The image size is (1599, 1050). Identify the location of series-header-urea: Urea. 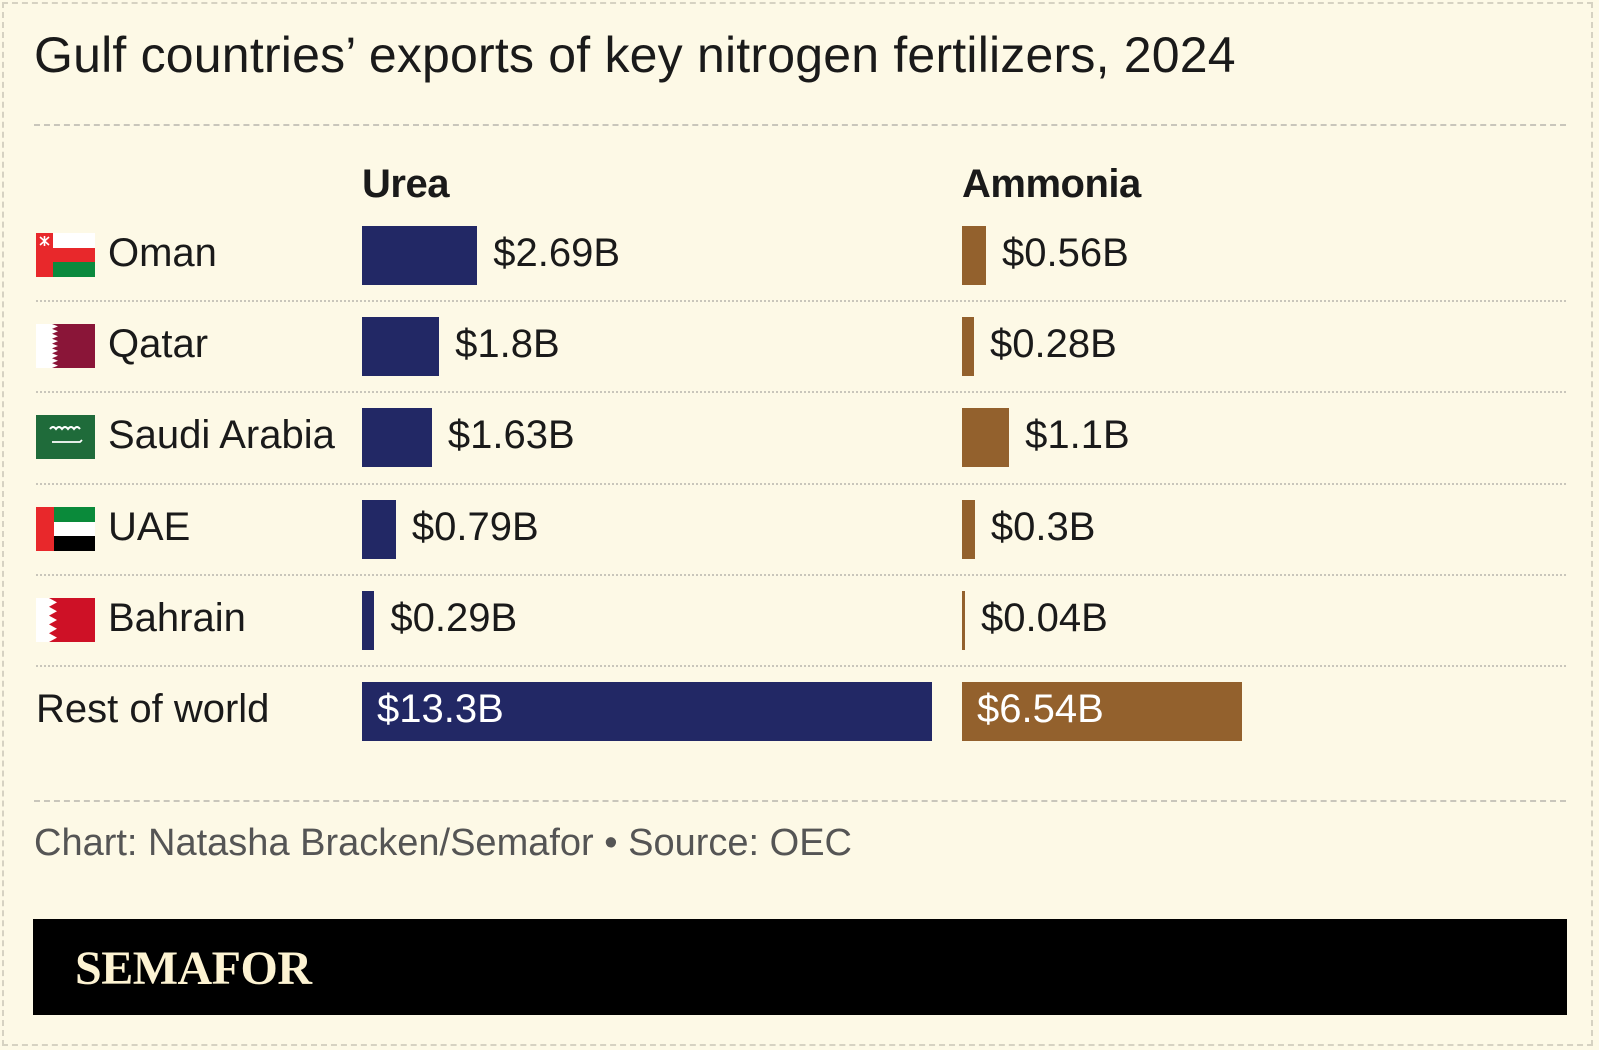
(405, 184).